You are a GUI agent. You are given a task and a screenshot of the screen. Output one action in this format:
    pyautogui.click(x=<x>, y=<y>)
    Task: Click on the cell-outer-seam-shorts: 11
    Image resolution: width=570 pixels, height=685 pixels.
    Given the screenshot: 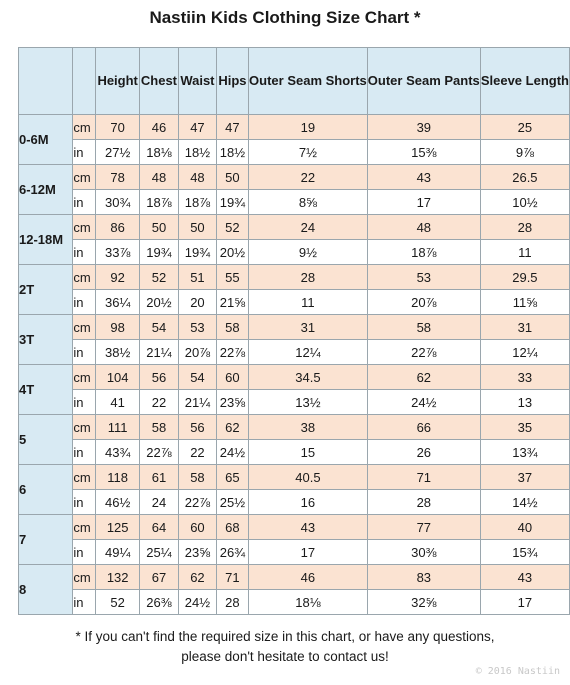 What is the action you would take?
    pyautogui.click(x=308, y=302)
    